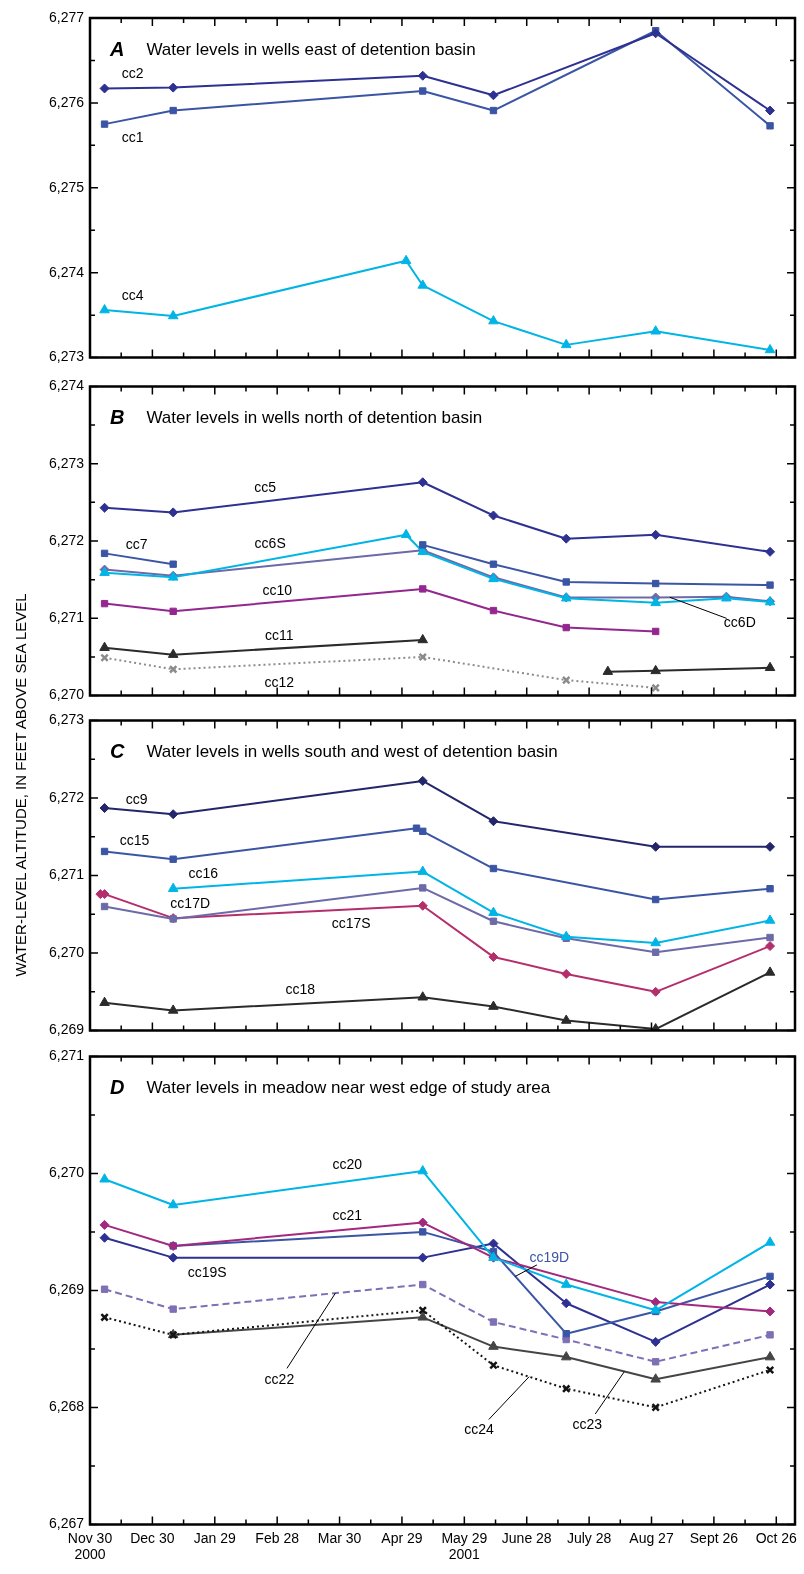 The height and width of the screenshot is (1574, 804). What do you see at coordinates (214, 1537) in the screenshot?
I see `x-tick-label: Jan 29` at bounding box center [214, 1537].